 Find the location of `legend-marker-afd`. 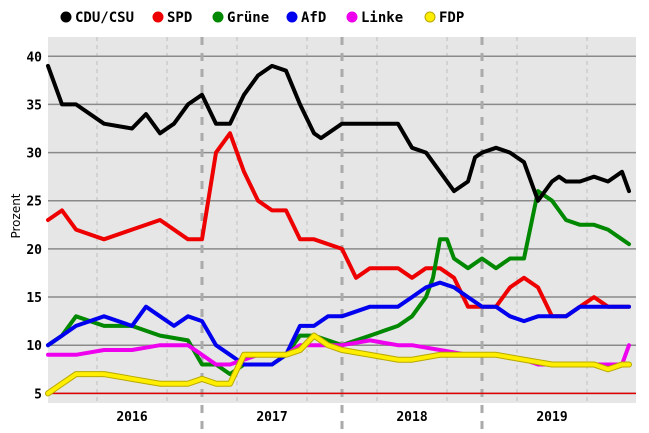

legend-marker-afd is located at coordinates (292, 17).